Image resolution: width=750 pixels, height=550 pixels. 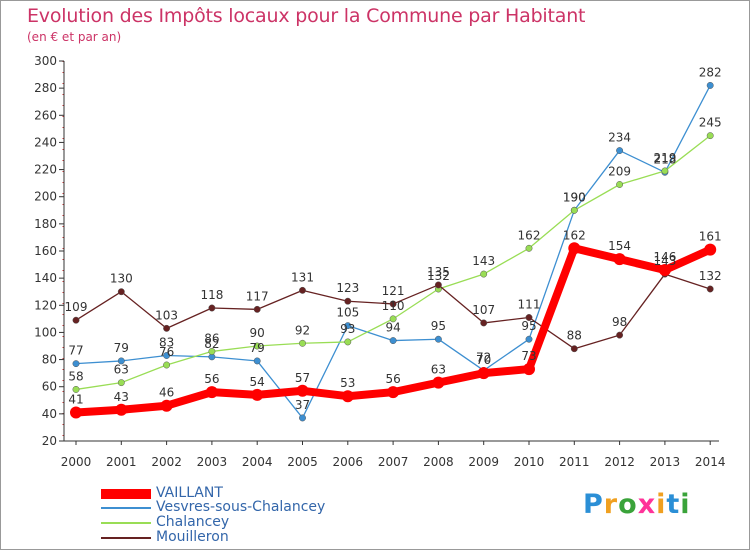 I want to click on data-label: 94, so click(x=392, y=328).